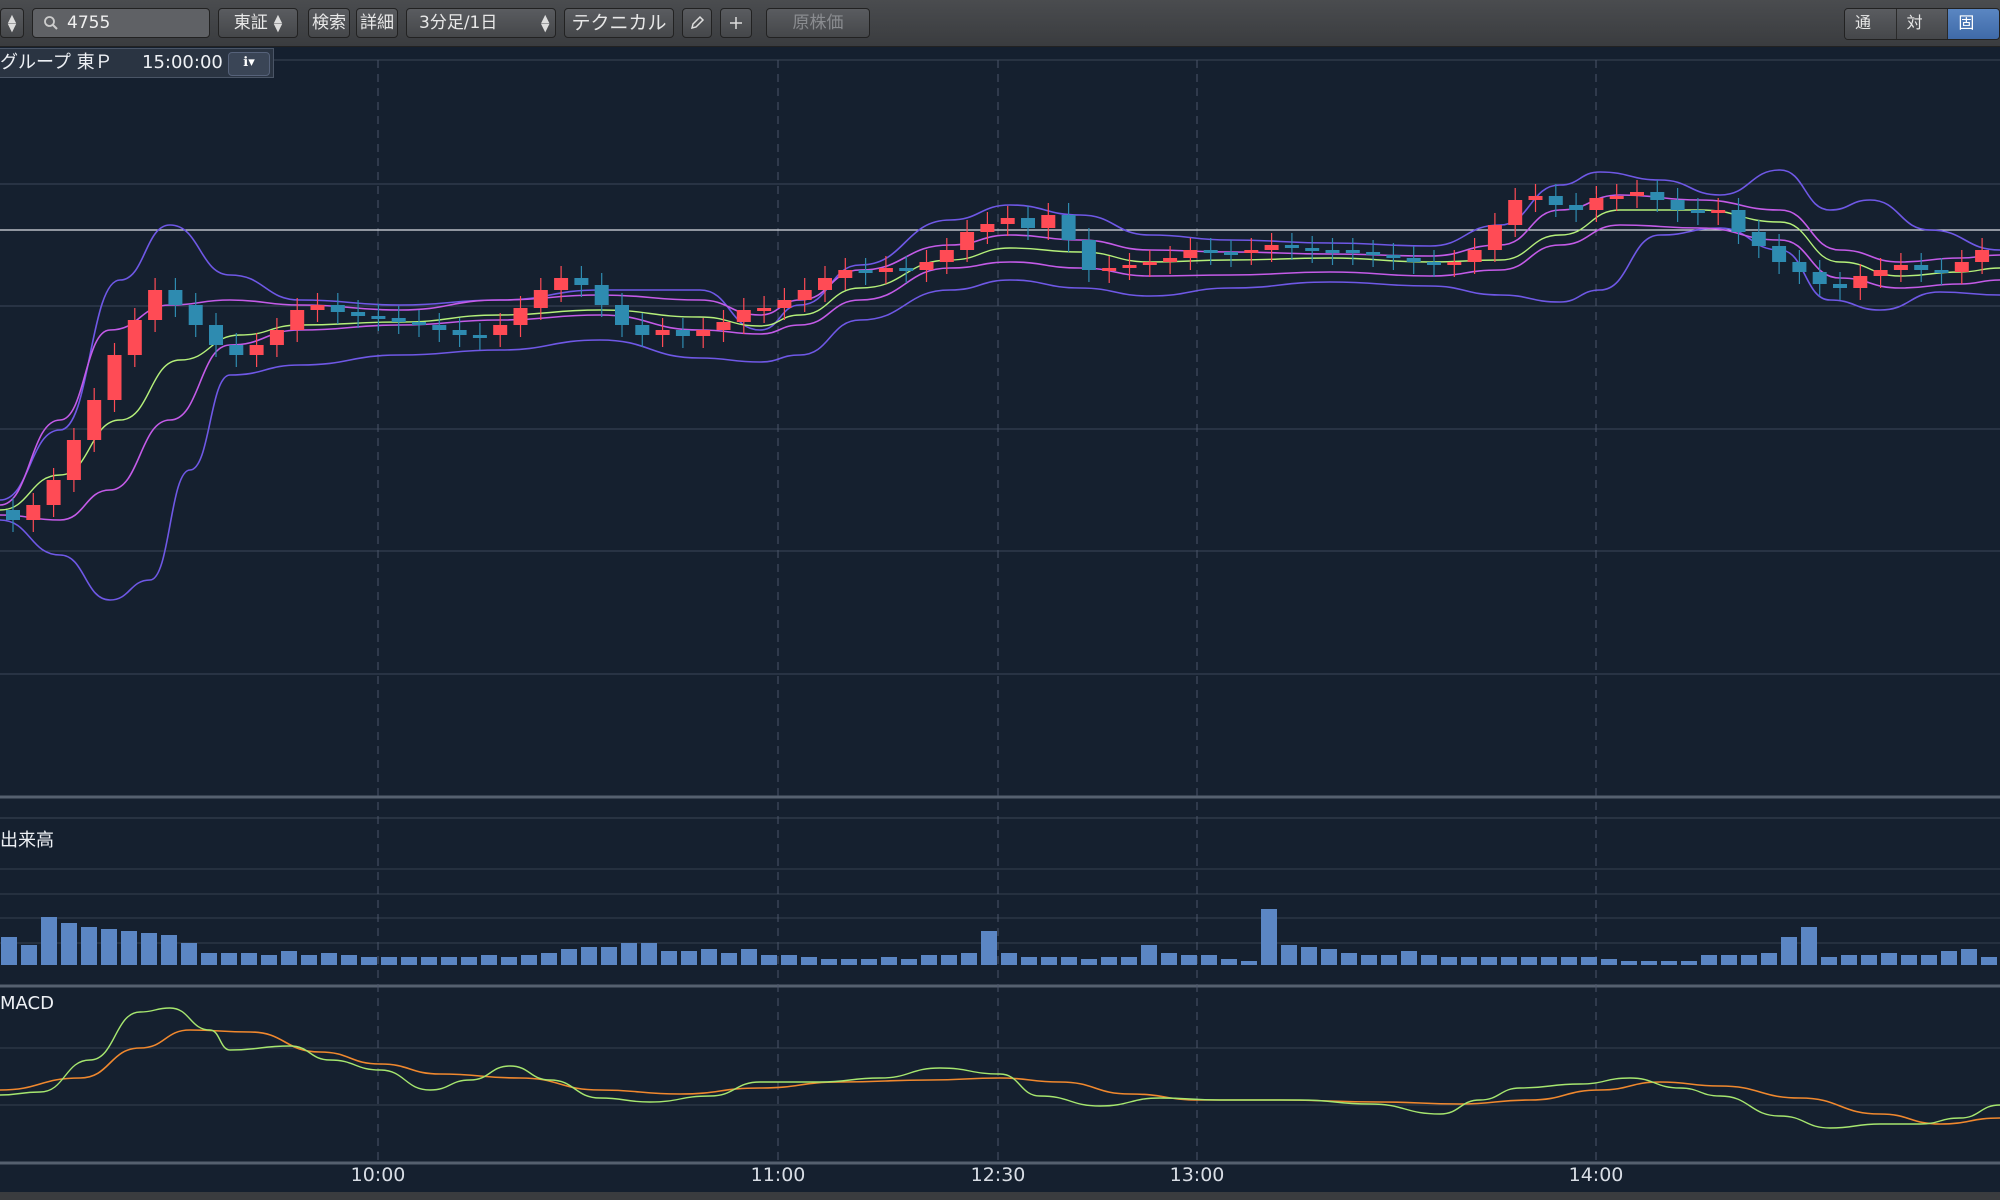 This screenshot has height=1200, width=2000. I want to click on select-arrows-icon: ▲ ▼, so click(278, 23).